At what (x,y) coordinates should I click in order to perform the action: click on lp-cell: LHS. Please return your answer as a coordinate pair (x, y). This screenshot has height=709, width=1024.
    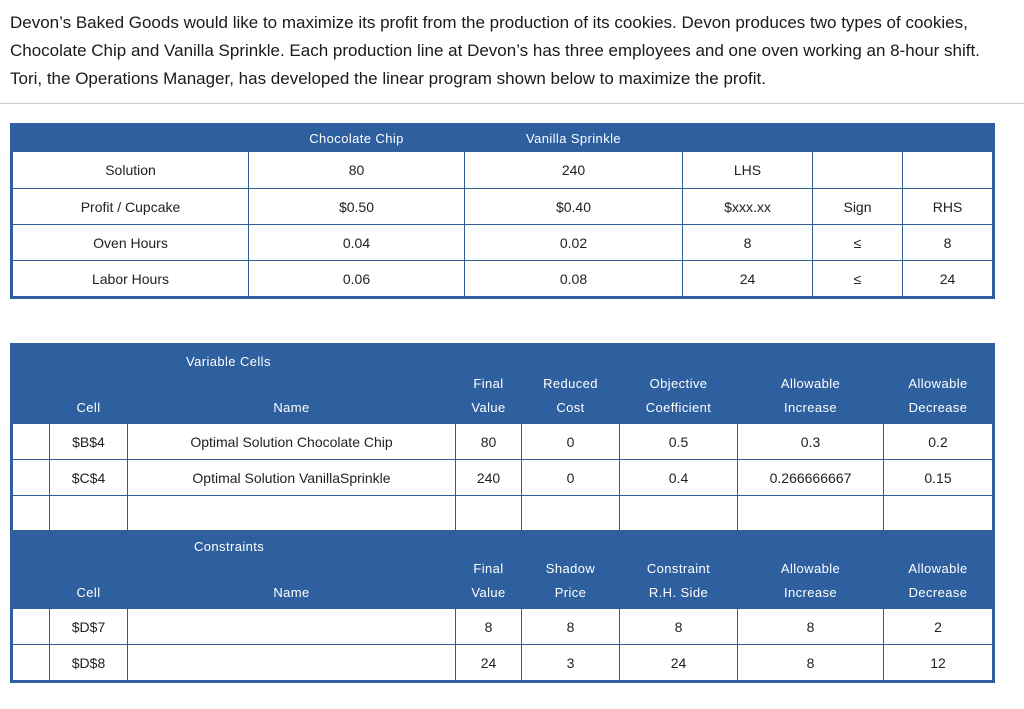
    Looking at the image, I should click on (747, 170).